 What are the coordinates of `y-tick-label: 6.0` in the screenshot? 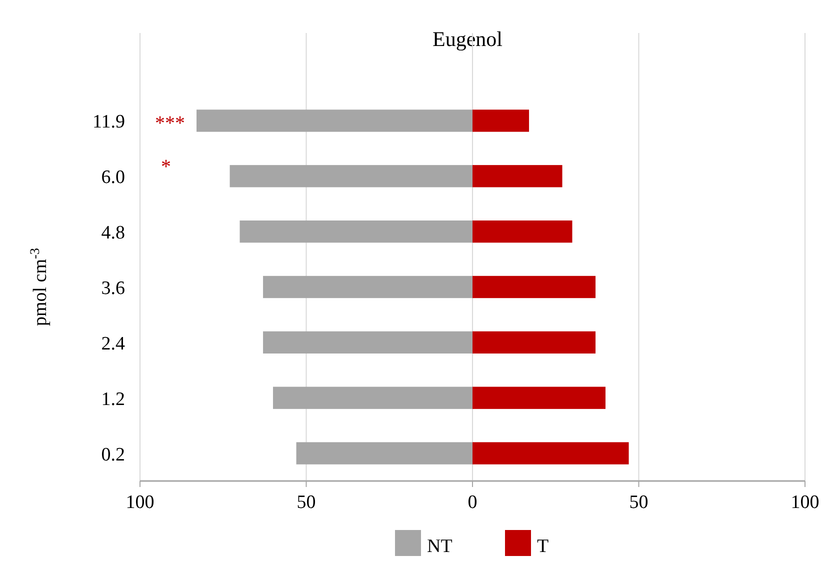 It's located at (113, 177).